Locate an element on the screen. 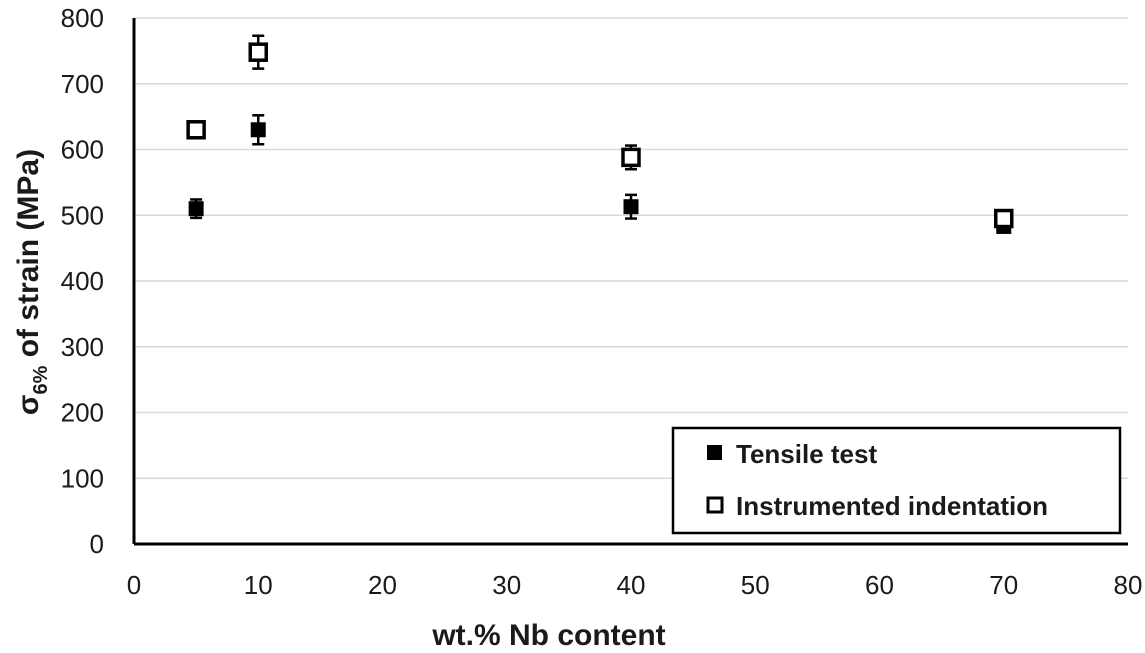 The image size is (1145, 653). y-tick-label: 100 is located at coordinates (82, 478).